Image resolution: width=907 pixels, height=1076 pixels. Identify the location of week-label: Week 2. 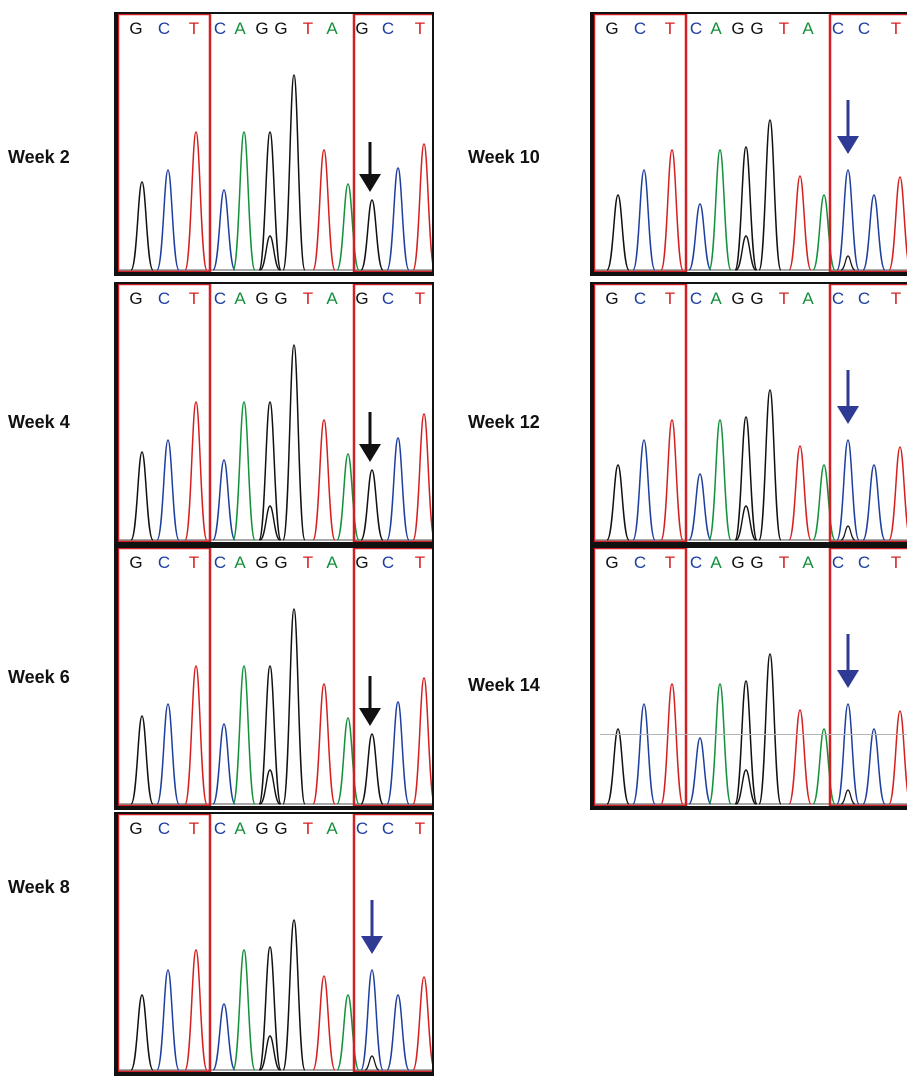
(39, 157).